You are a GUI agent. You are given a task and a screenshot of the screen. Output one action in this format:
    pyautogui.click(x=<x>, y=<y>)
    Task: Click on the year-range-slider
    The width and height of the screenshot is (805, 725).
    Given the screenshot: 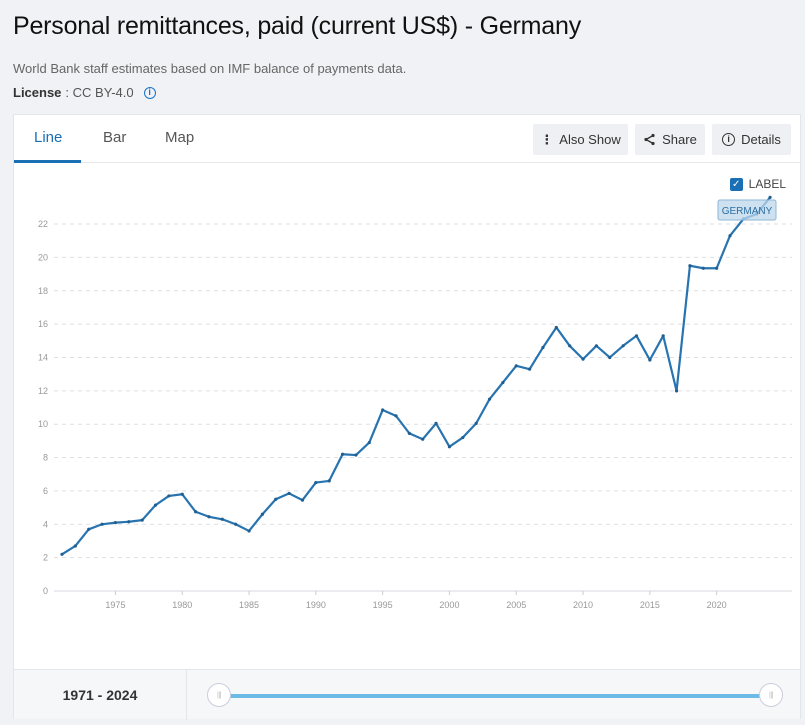 What is the action you would take?
    pyautogui.click(x=497, y=696)
    